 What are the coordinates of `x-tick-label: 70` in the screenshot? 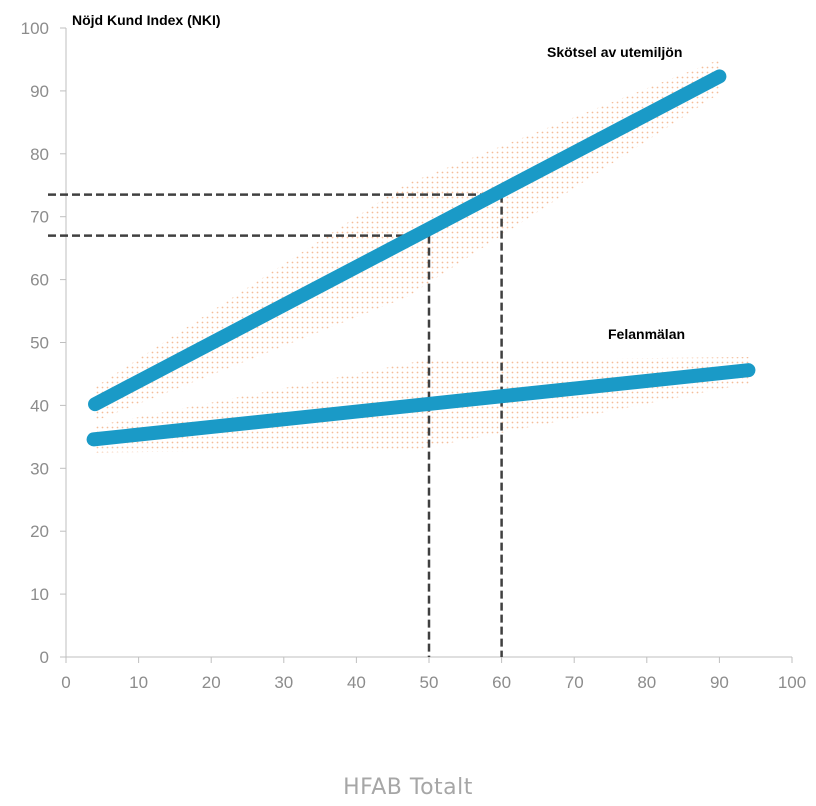 It's located at (574, 682).